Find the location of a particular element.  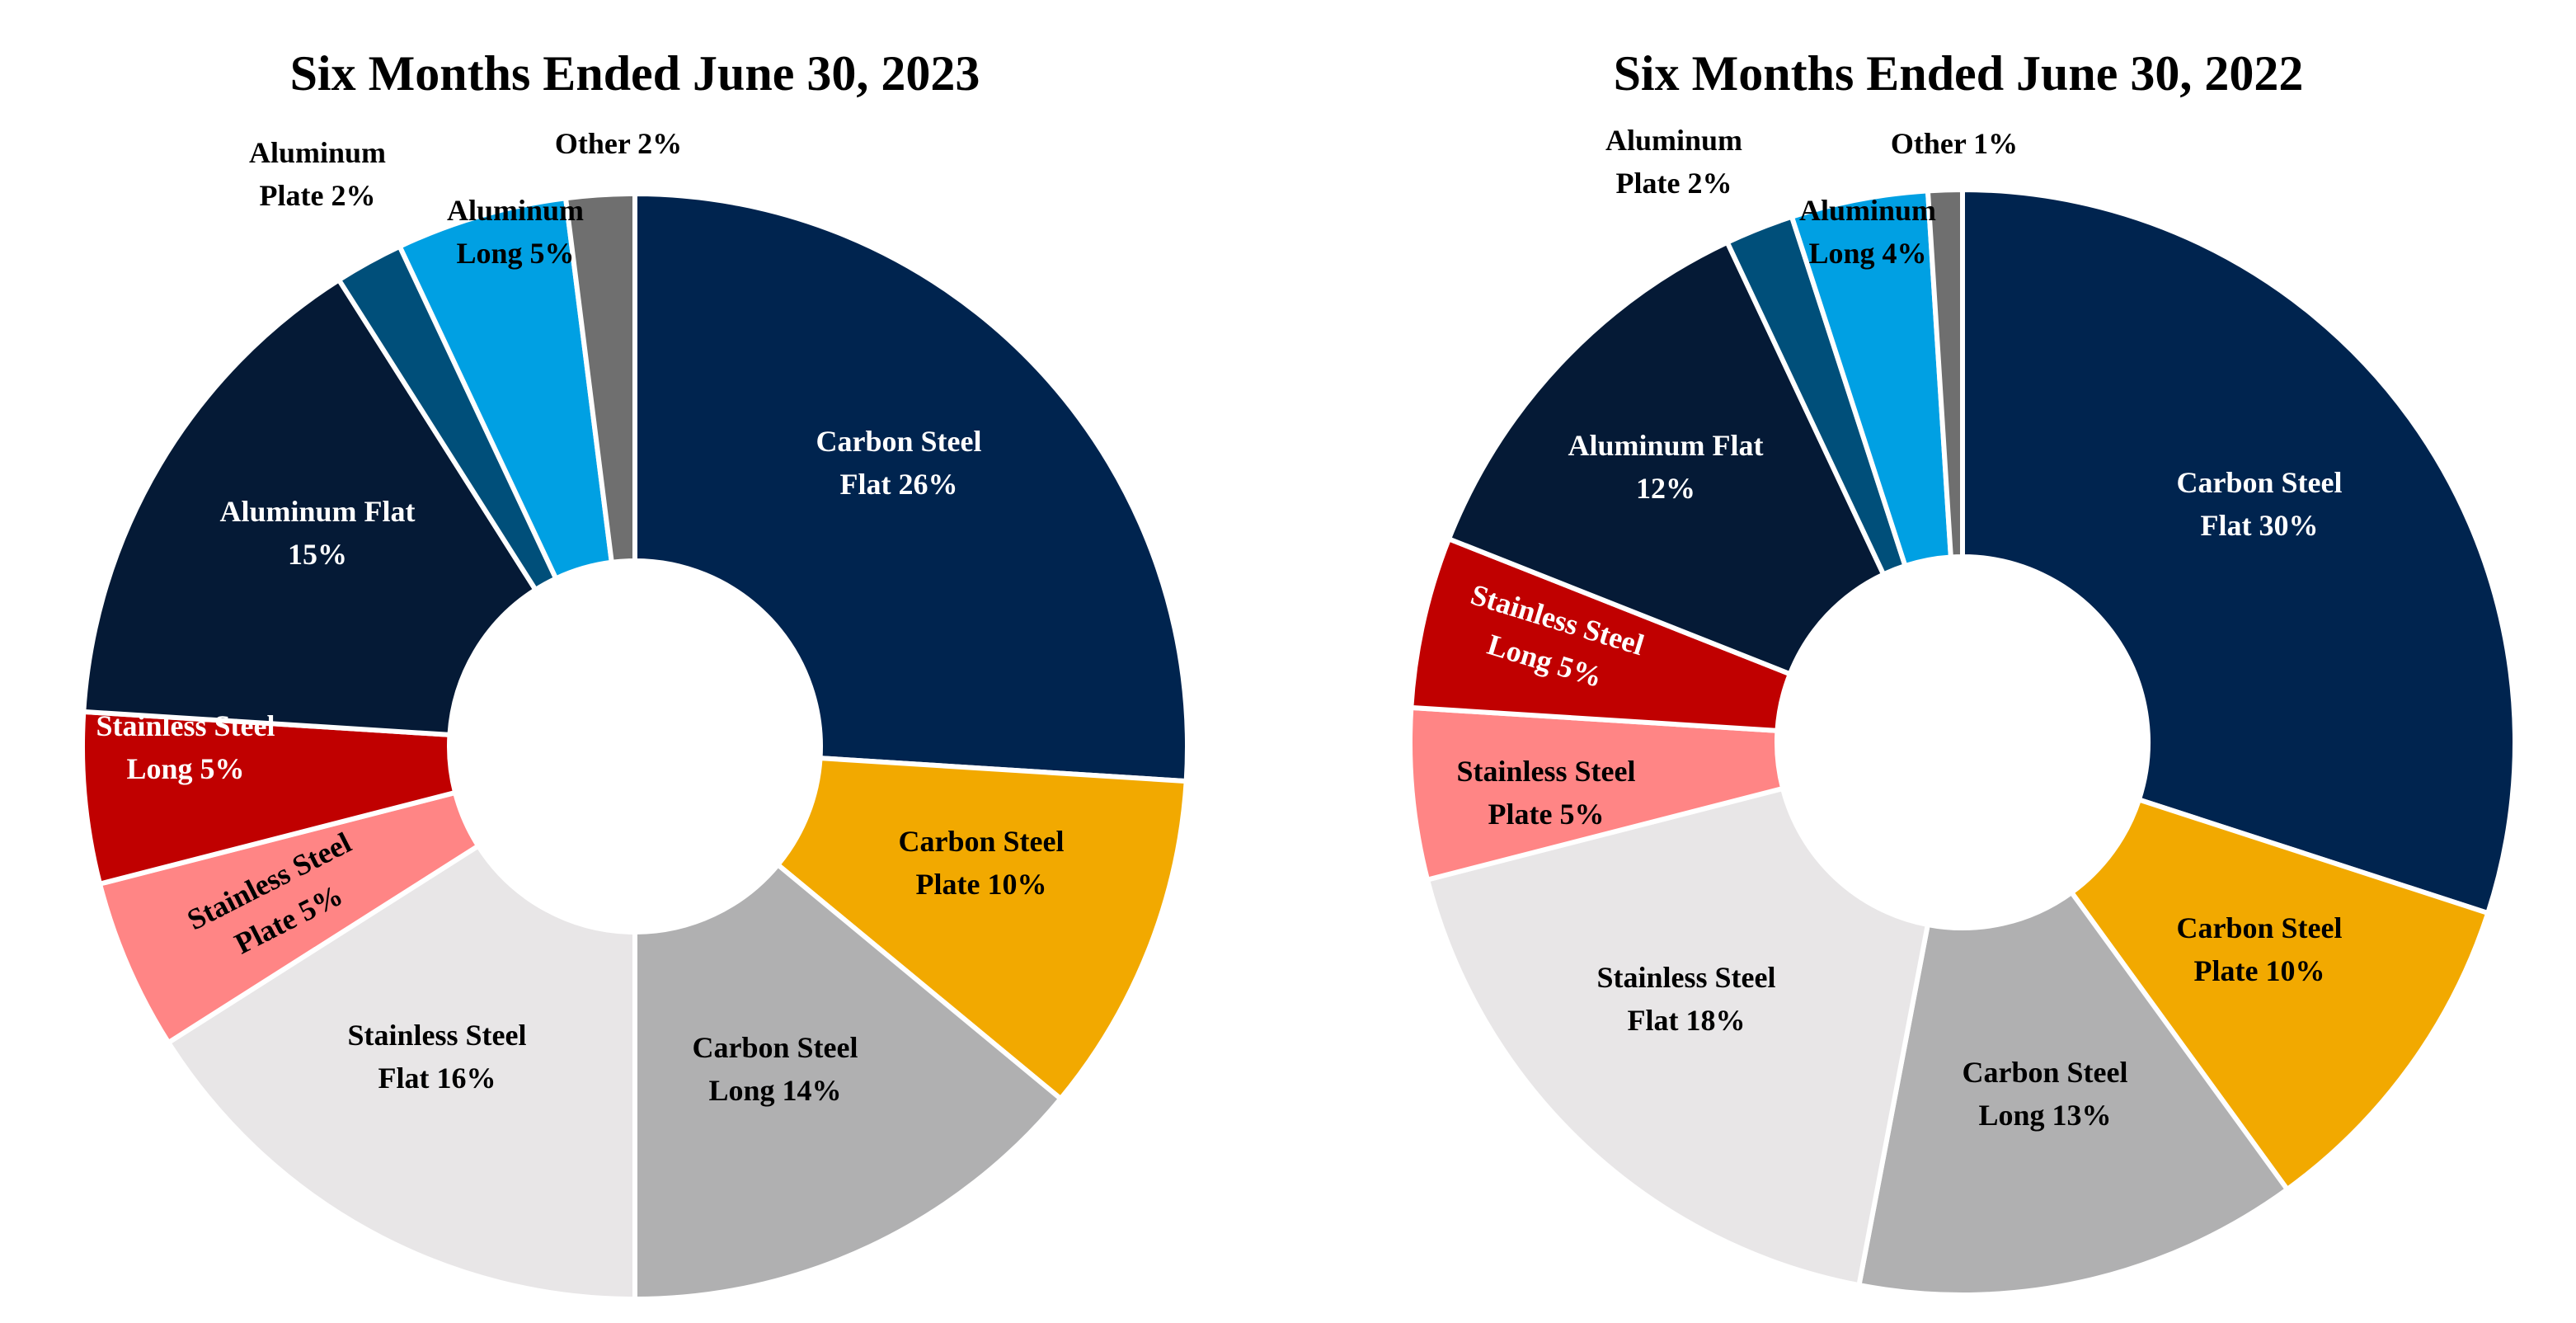

slice-label-2-10: Other 1% is located at coordinates (1954, 143).